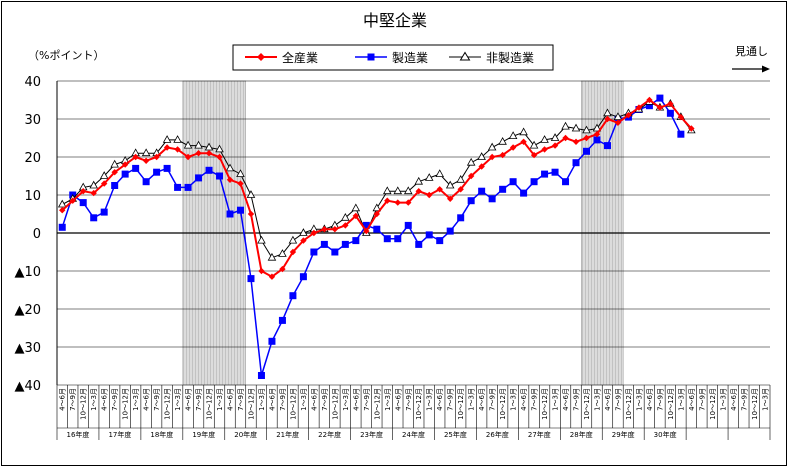 The width and height of the screenshot is (790, 469). I want to click on legend-label-all-industries: 全産業, so click(300, 57).